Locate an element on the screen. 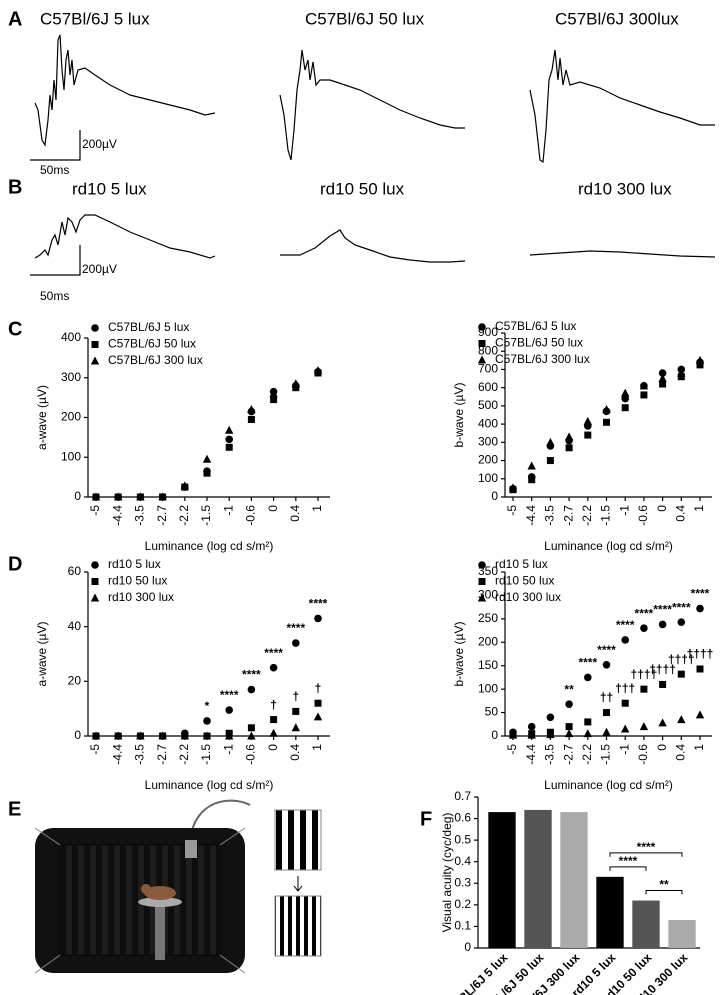  y-tick-label: 0.4 is located at coordinates (462, 861).